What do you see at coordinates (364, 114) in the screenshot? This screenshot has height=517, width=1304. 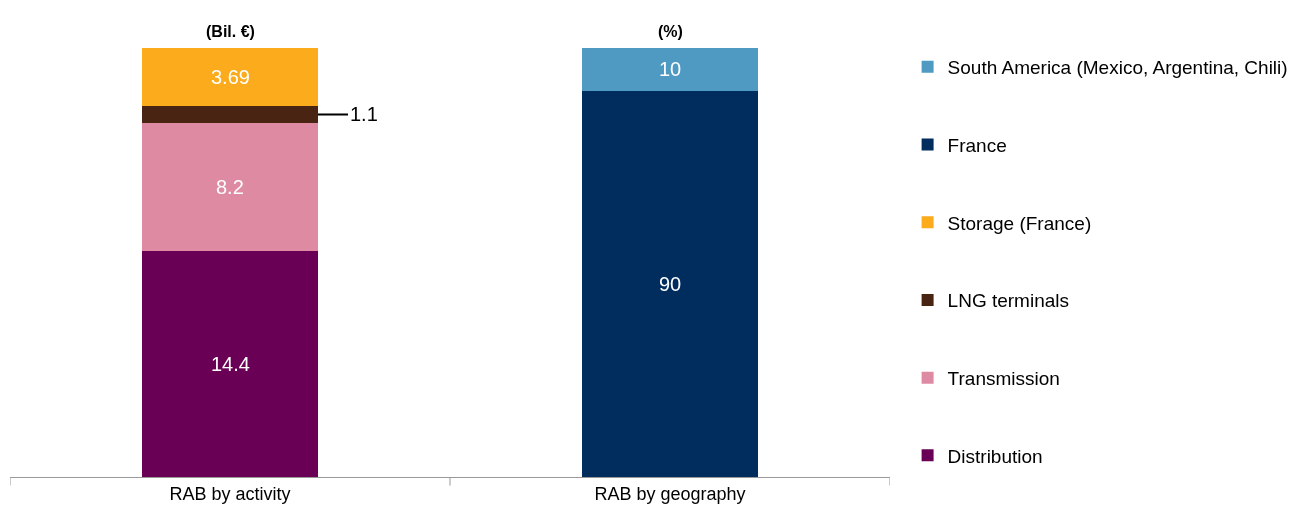 I see `data-label: 1.1` at bounding box center [364, 114].